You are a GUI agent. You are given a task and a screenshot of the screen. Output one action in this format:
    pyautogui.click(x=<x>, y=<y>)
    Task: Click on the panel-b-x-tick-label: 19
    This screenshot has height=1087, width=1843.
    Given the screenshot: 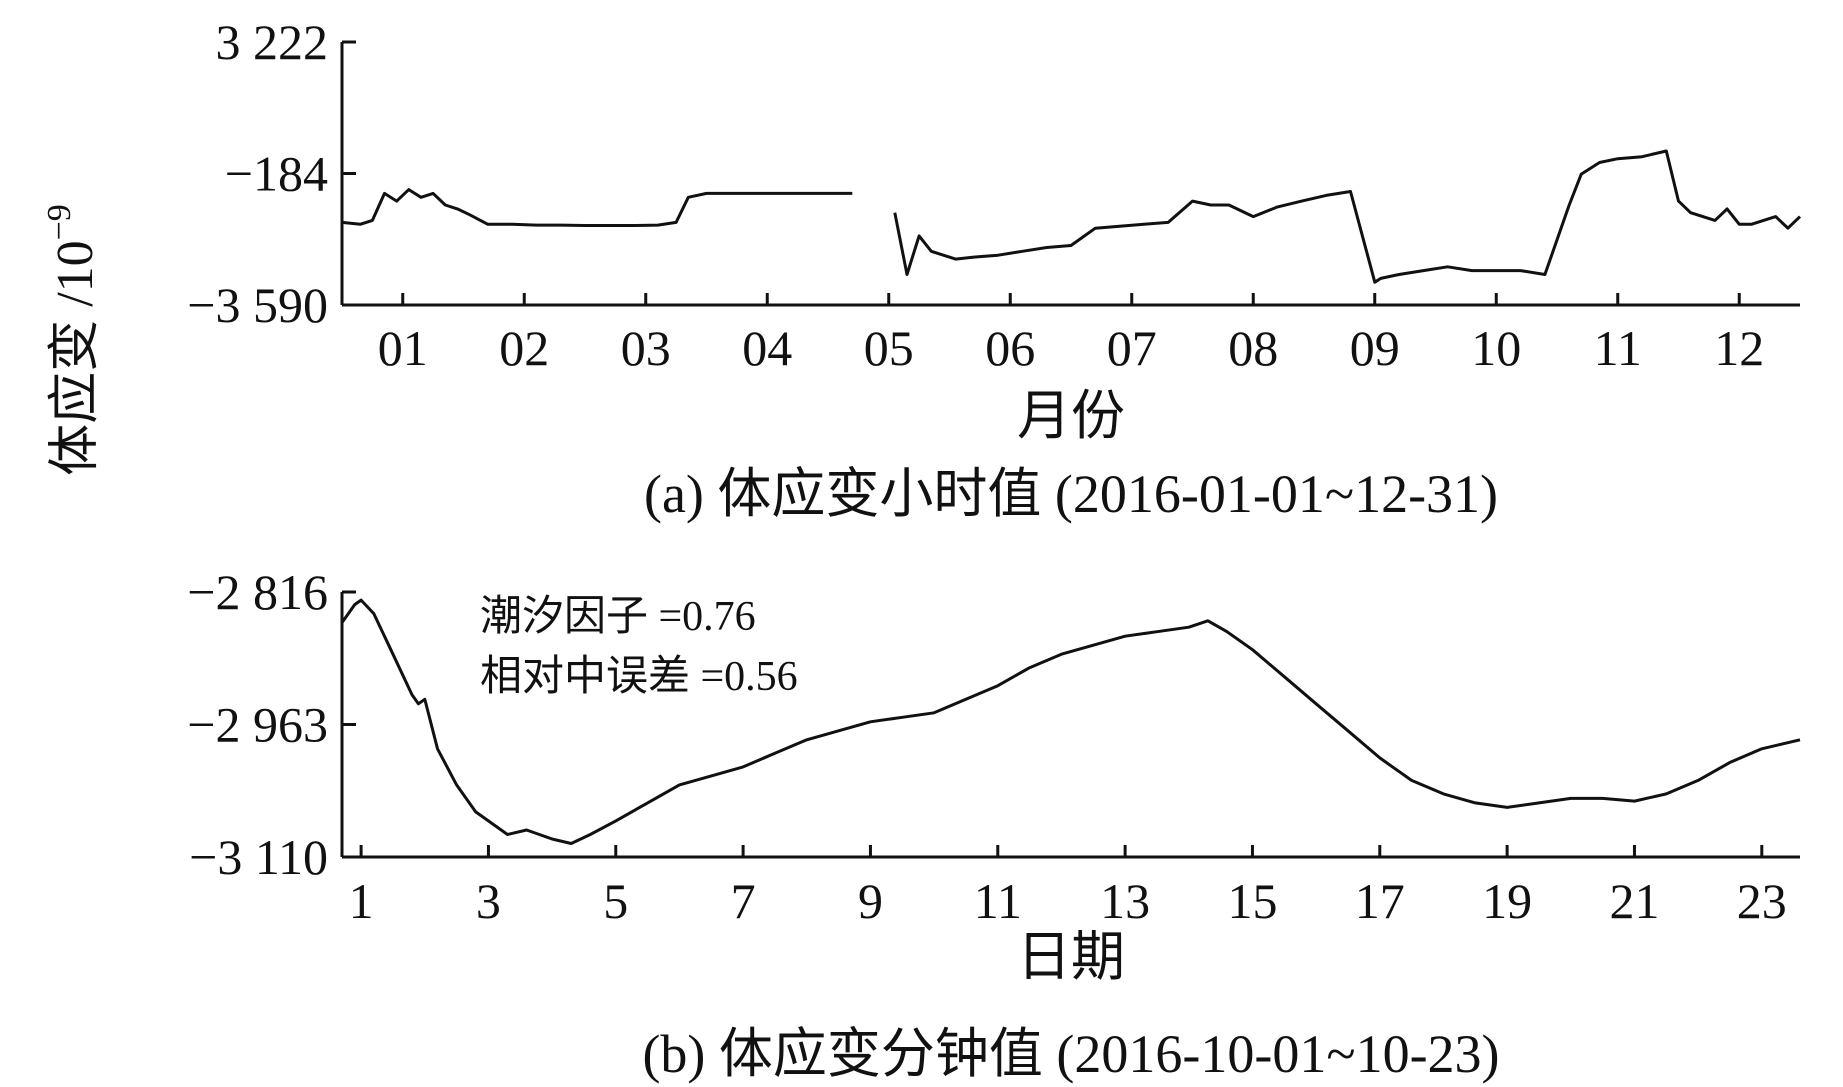 What is the action you would take?
    pyautogui.click(x=1507, y=901)
    